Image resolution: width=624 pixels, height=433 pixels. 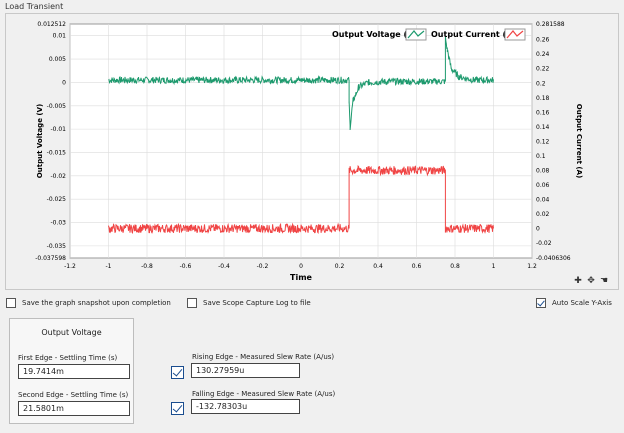 I want to click on legend-voltage-line, so click(x=416, y=34).